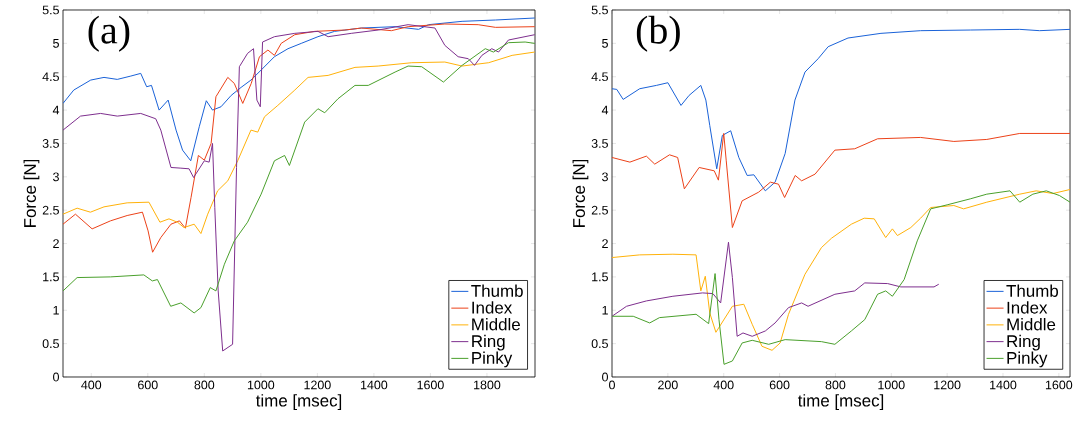 This screenshot has height=432, width=1074. I want to click on annotation: (a), so click(109, 33).